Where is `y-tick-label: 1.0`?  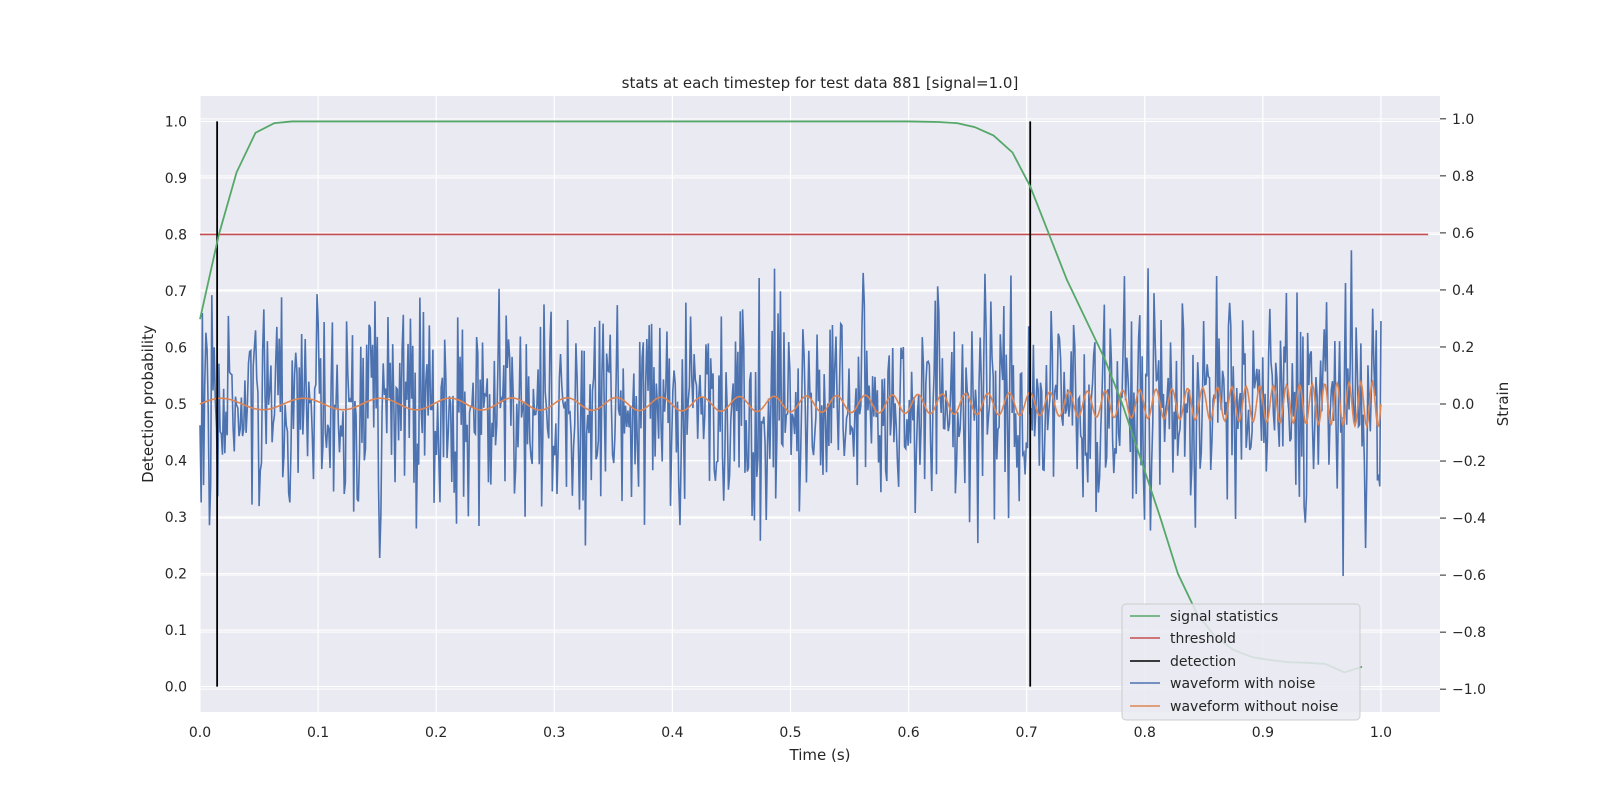 y-tick-label: 1.0 is located at coordinates (176, 122).